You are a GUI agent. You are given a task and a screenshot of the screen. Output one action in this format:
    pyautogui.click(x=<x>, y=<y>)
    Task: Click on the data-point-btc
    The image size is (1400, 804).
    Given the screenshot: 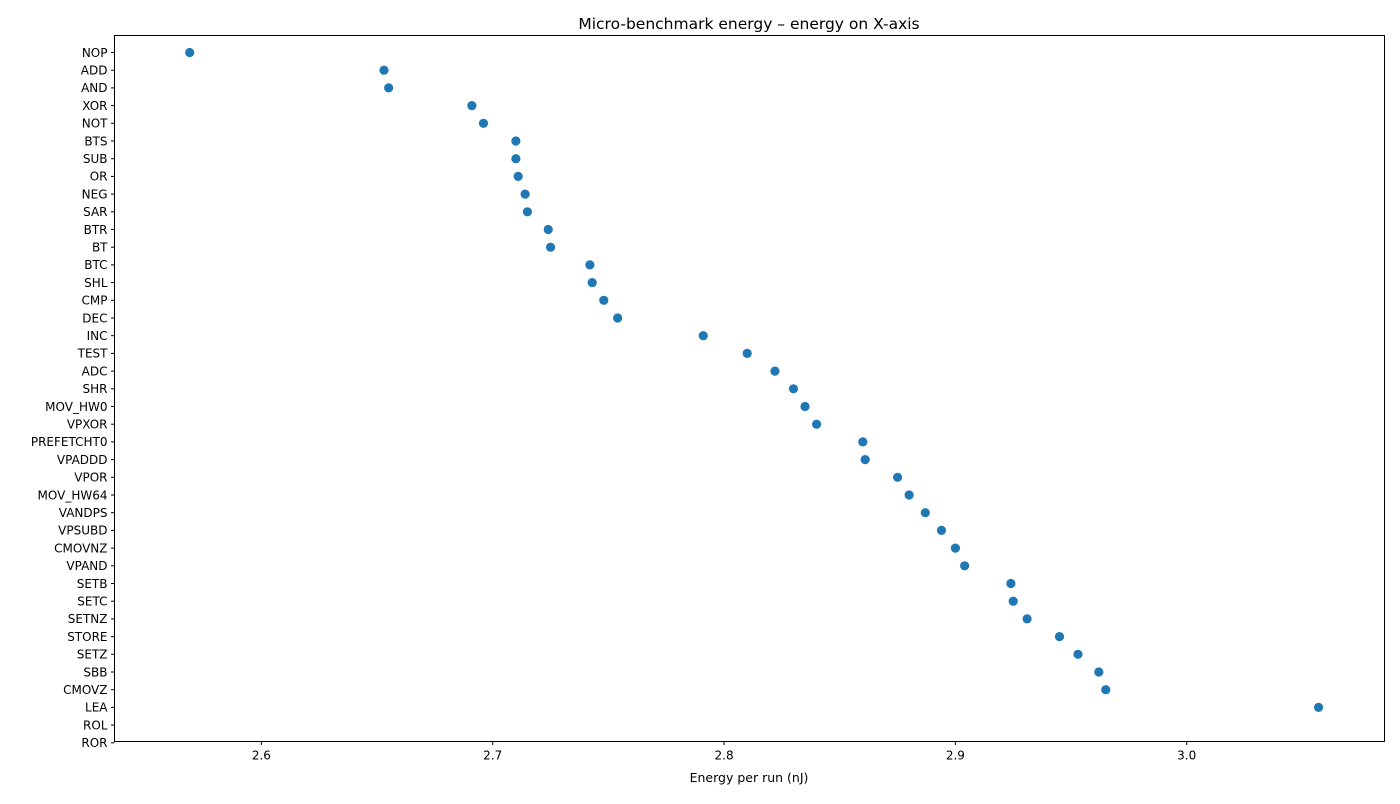 What is the action you would take?
    pyautogui.click(x=590, y=265)
    